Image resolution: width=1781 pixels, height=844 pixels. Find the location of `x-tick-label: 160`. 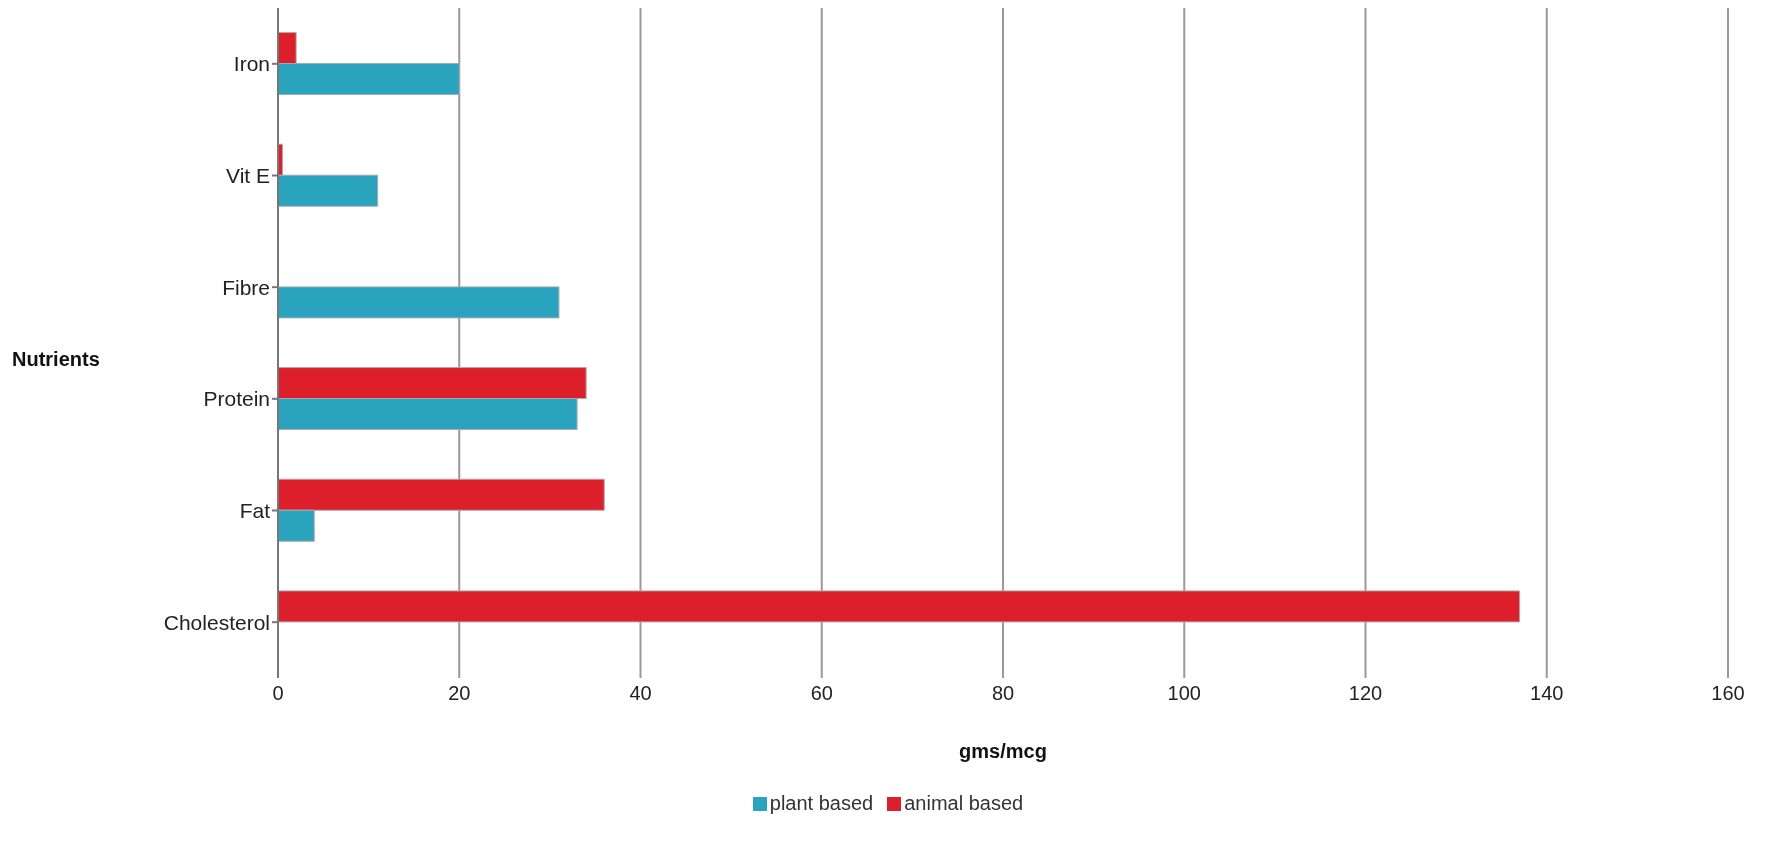

x-tick-label: 160 is located at coordinates (1728, 693).